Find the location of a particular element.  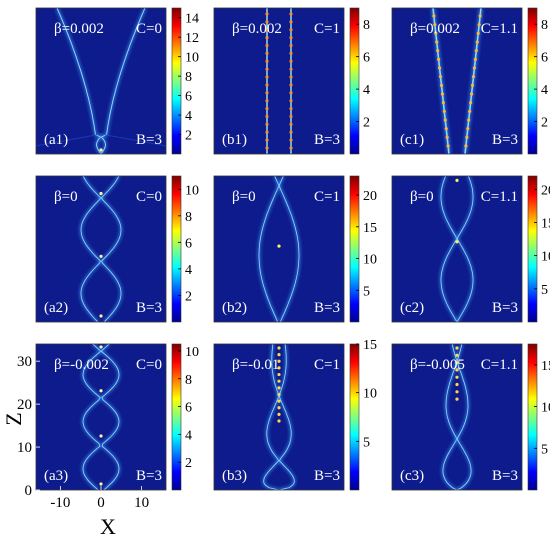

heatmap-panel-b3: β=-0.01 C=1 (b3) B=3 5 10 15 is located at coordinates (295, 414).